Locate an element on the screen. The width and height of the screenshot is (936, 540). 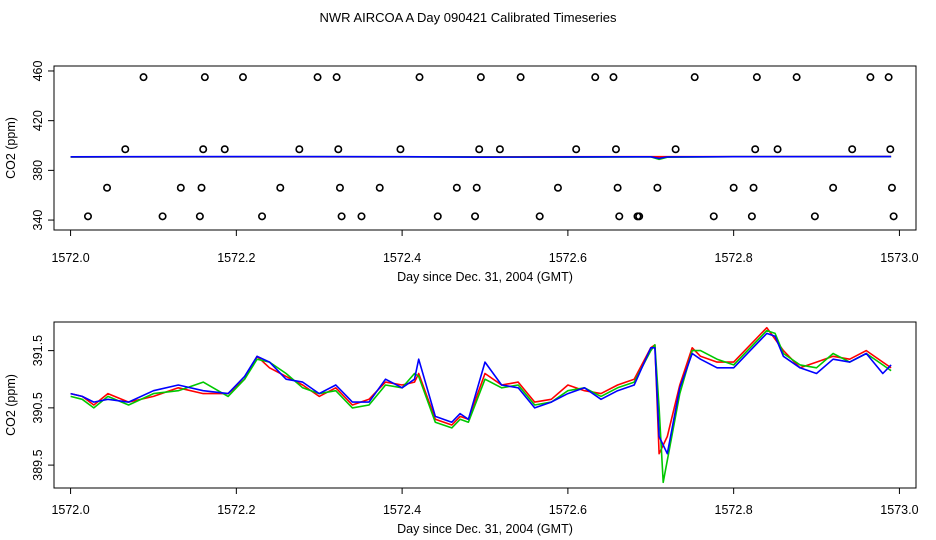
y-tick-label: 460 is located at coordinates (38, 70).